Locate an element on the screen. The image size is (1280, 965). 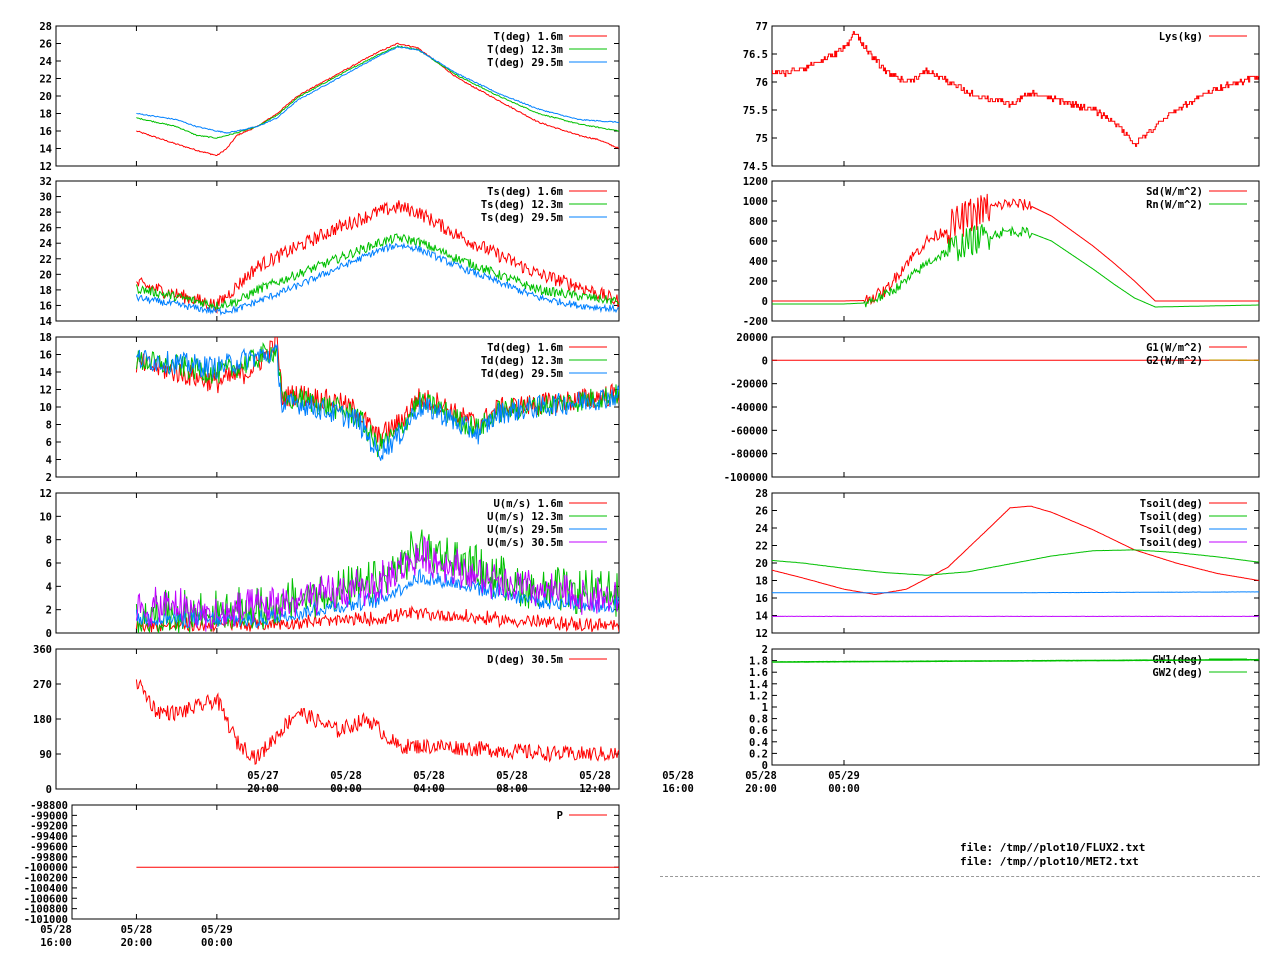
y-tick-label: 1 is located at coordinates (765, 708).